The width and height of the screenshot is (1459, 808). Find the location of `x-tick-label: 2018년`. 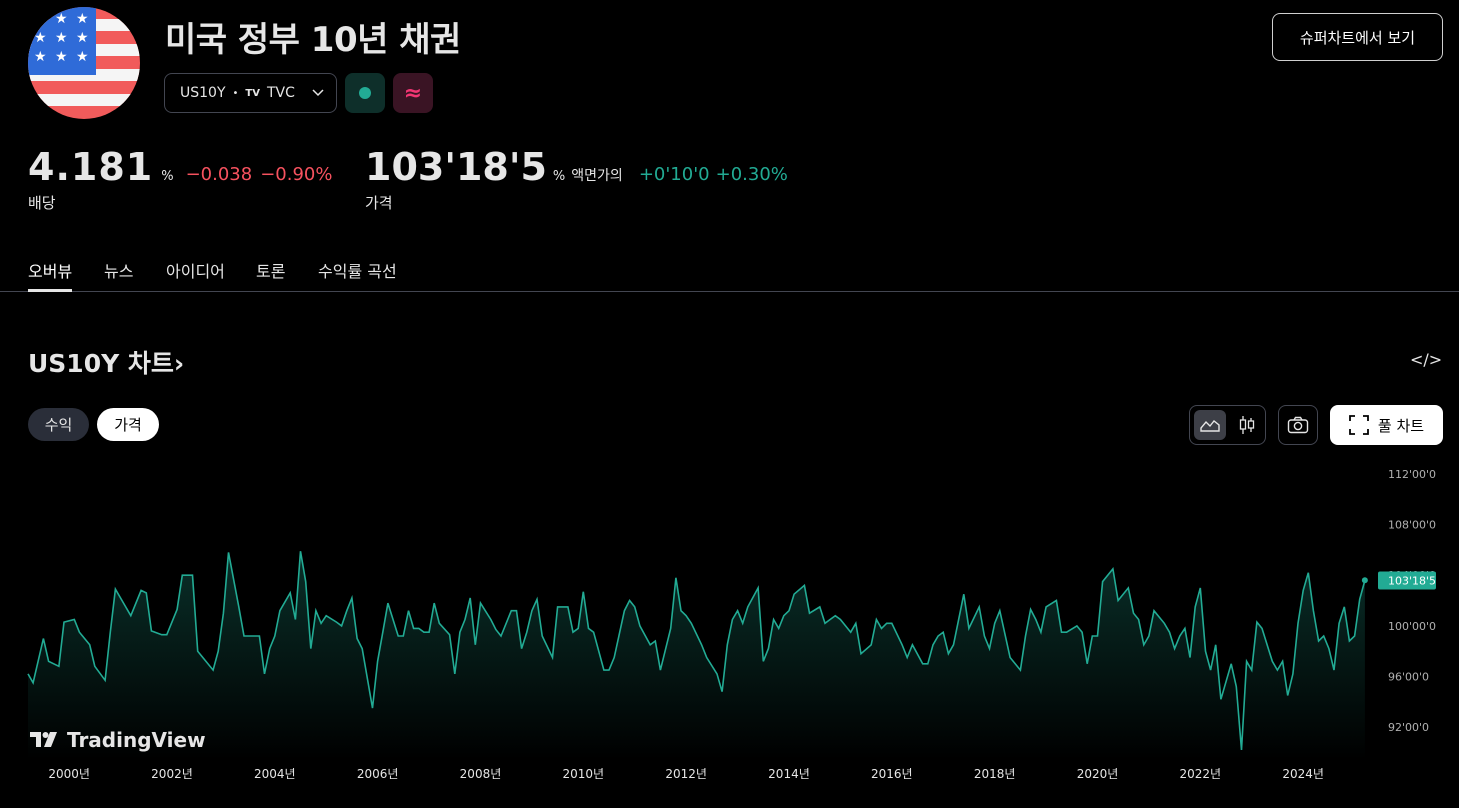

x-tick-label: 2018년 is located at coordinates (995, 774).